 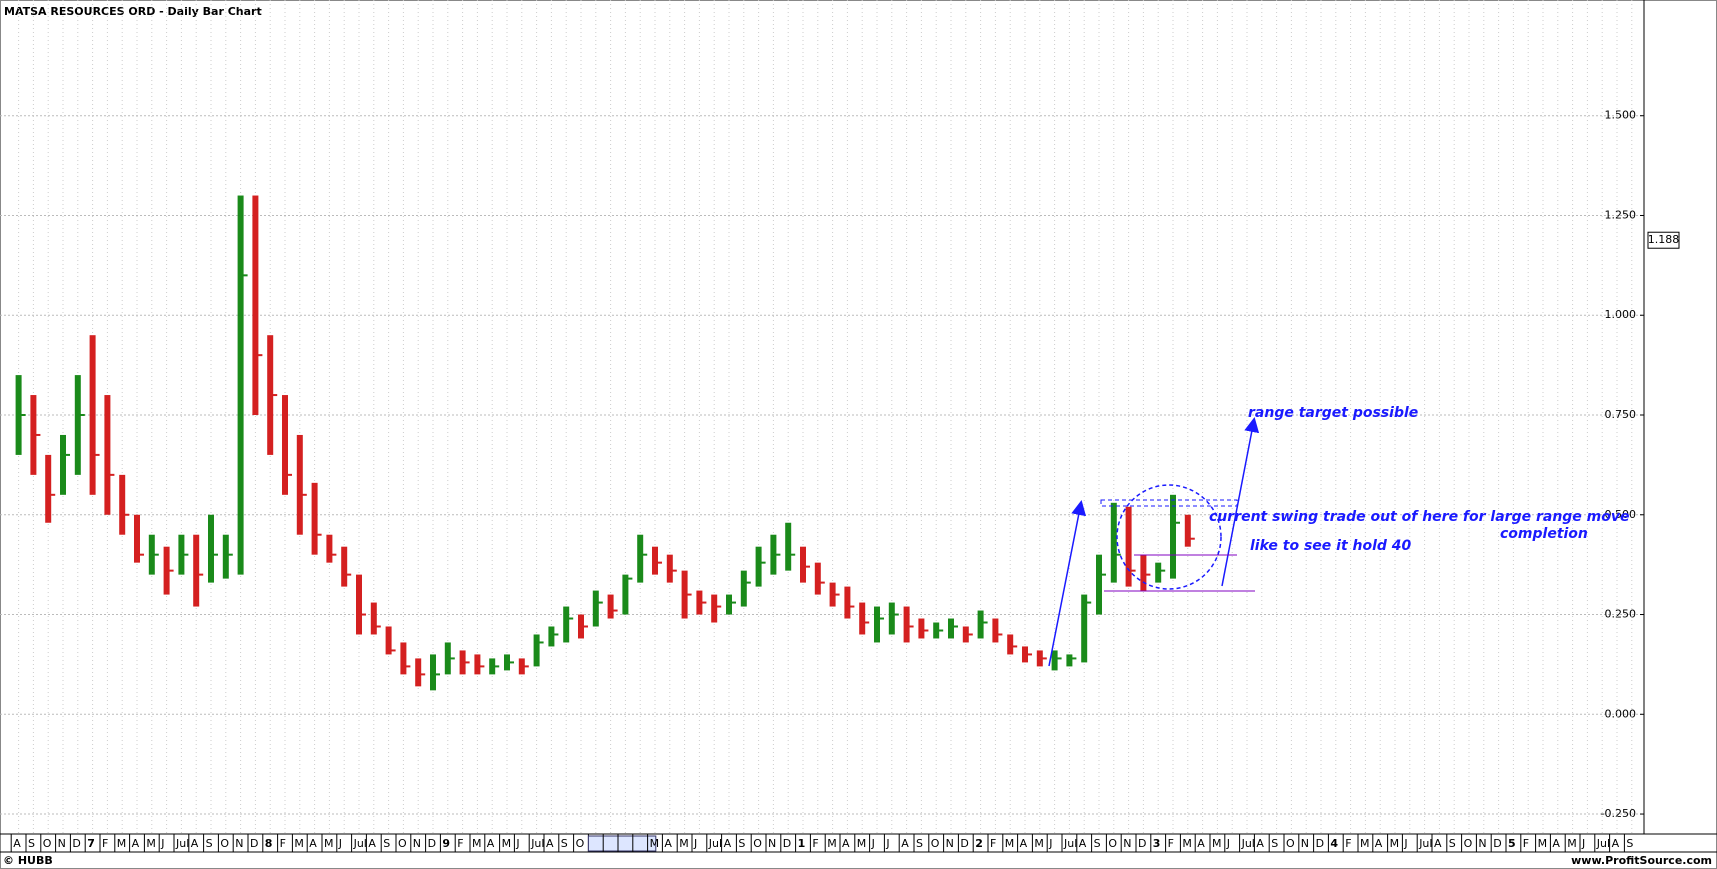 I want to click on y-tick-label: 1.250, so click(x=1621, y=214).